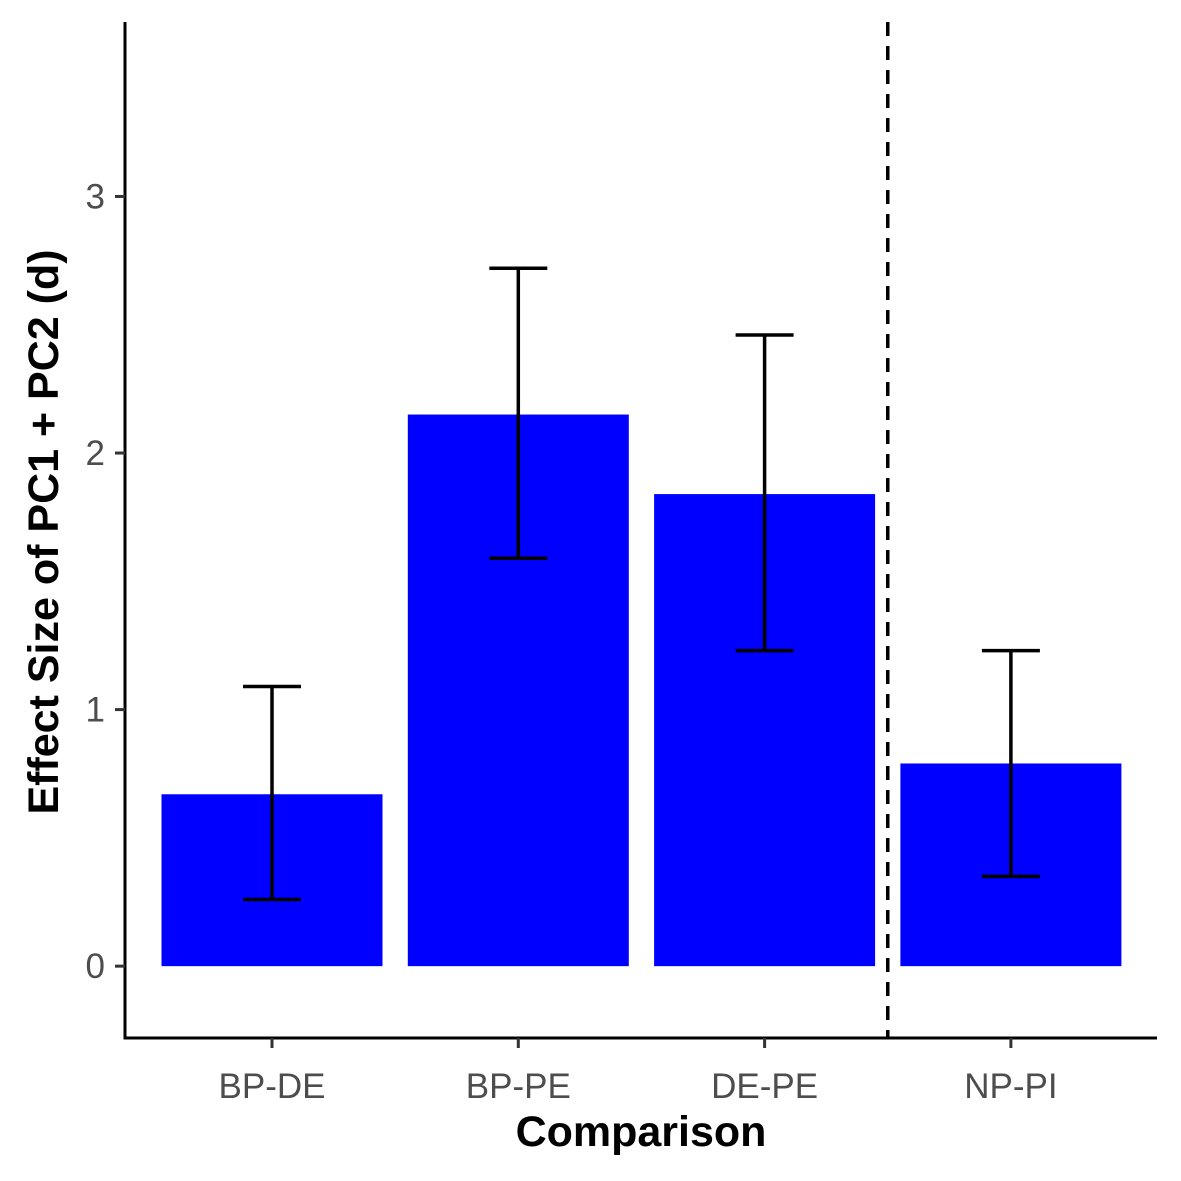 This screenshot has height=1181, width=1181. Describe the element at coordinates (641, 1132) in the screenshot. I see `x-axis-title: Comparison` at that location.